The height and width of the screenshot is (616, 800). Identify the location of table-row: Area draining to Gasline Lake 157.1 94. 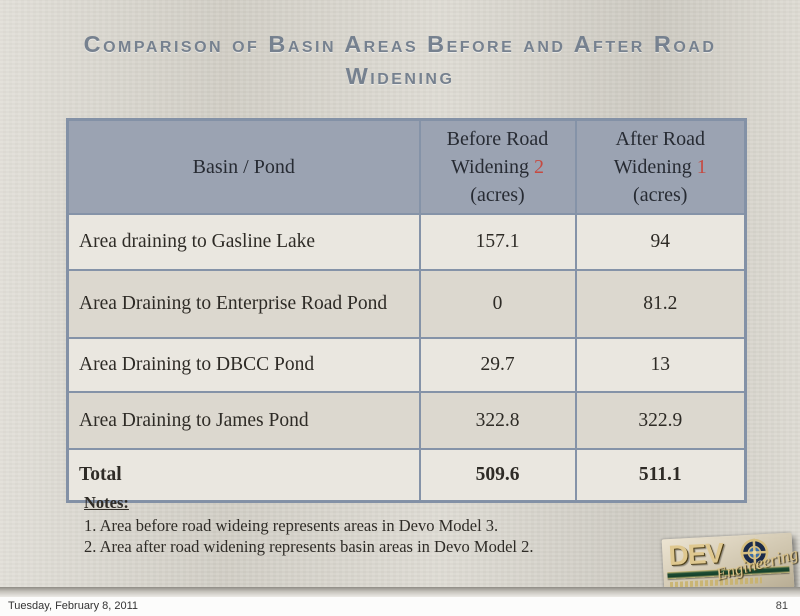
(406, 242).